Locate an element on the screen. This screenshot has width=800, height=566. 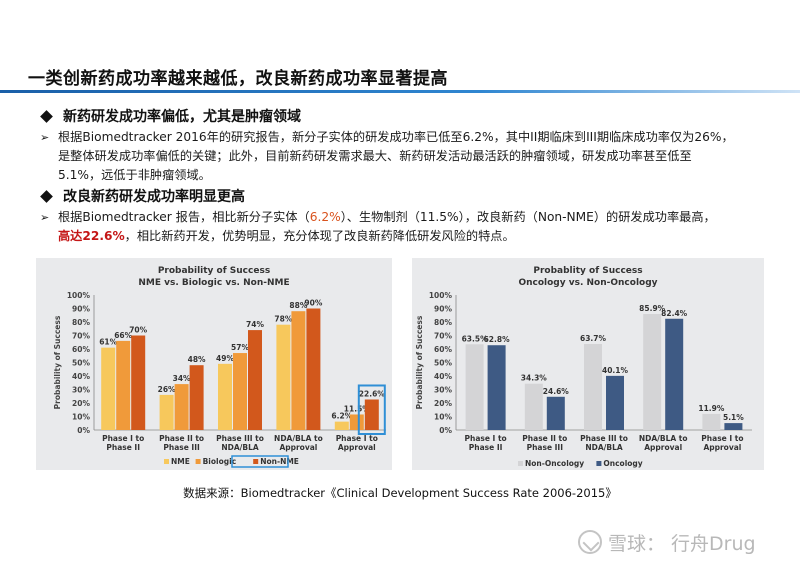
data-label: 49% is located at coordinates (225, 358).